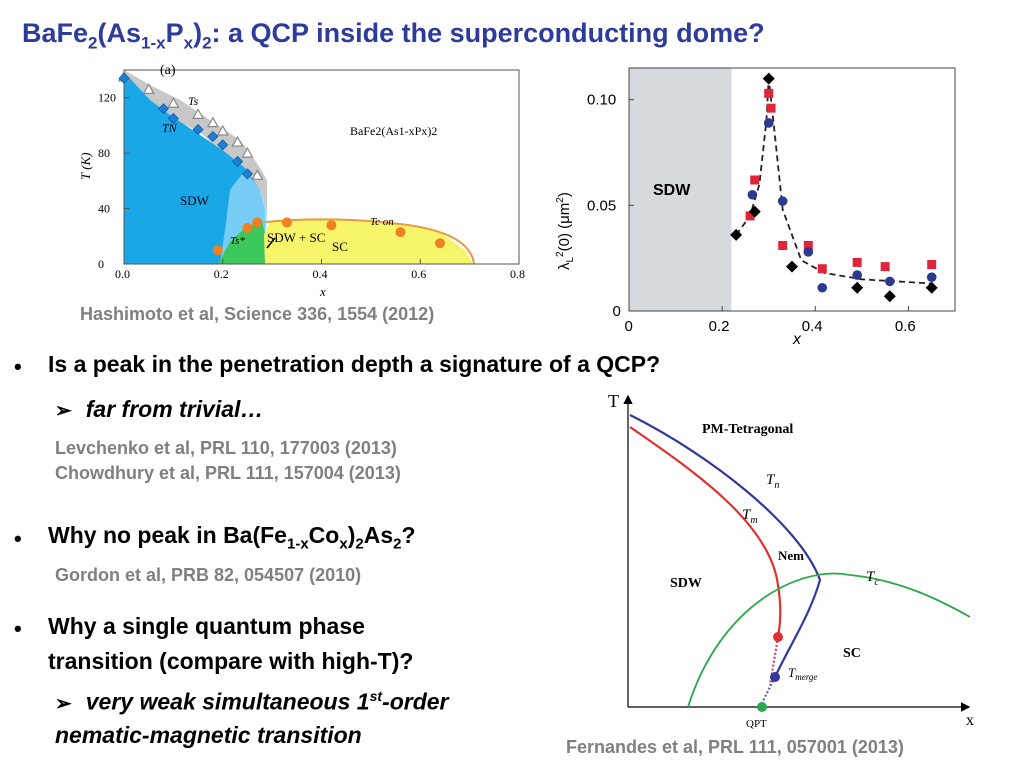 The image size is (1024, 768). Describe the element at coordinates (762, 707) in the screenshot. I see `qpt-marker` at that location.